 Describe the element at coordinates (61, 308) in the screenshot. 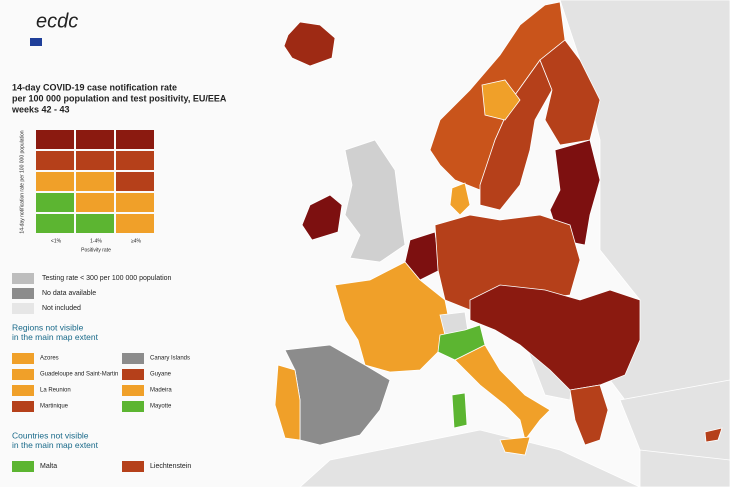

I see `legend-label: Not included` at that location.